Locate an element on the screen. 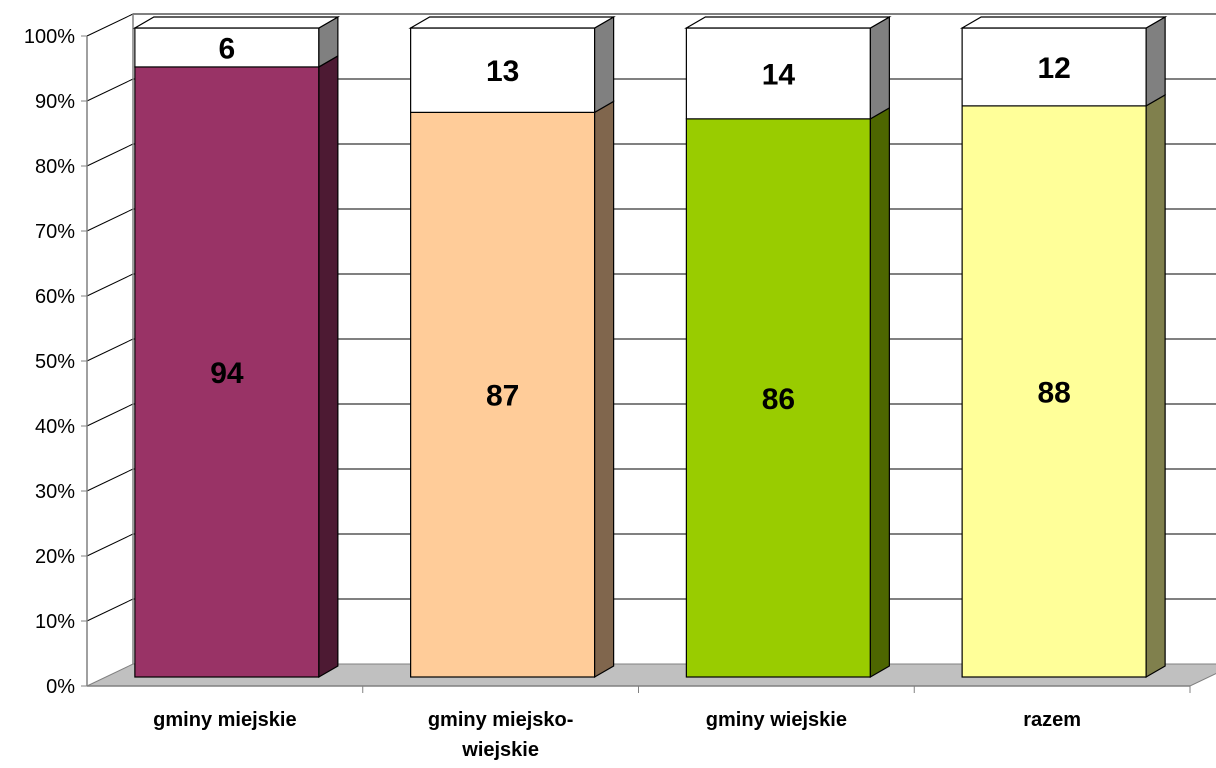  category-label: gminy wiejskie is located at coordinates (776, 720).